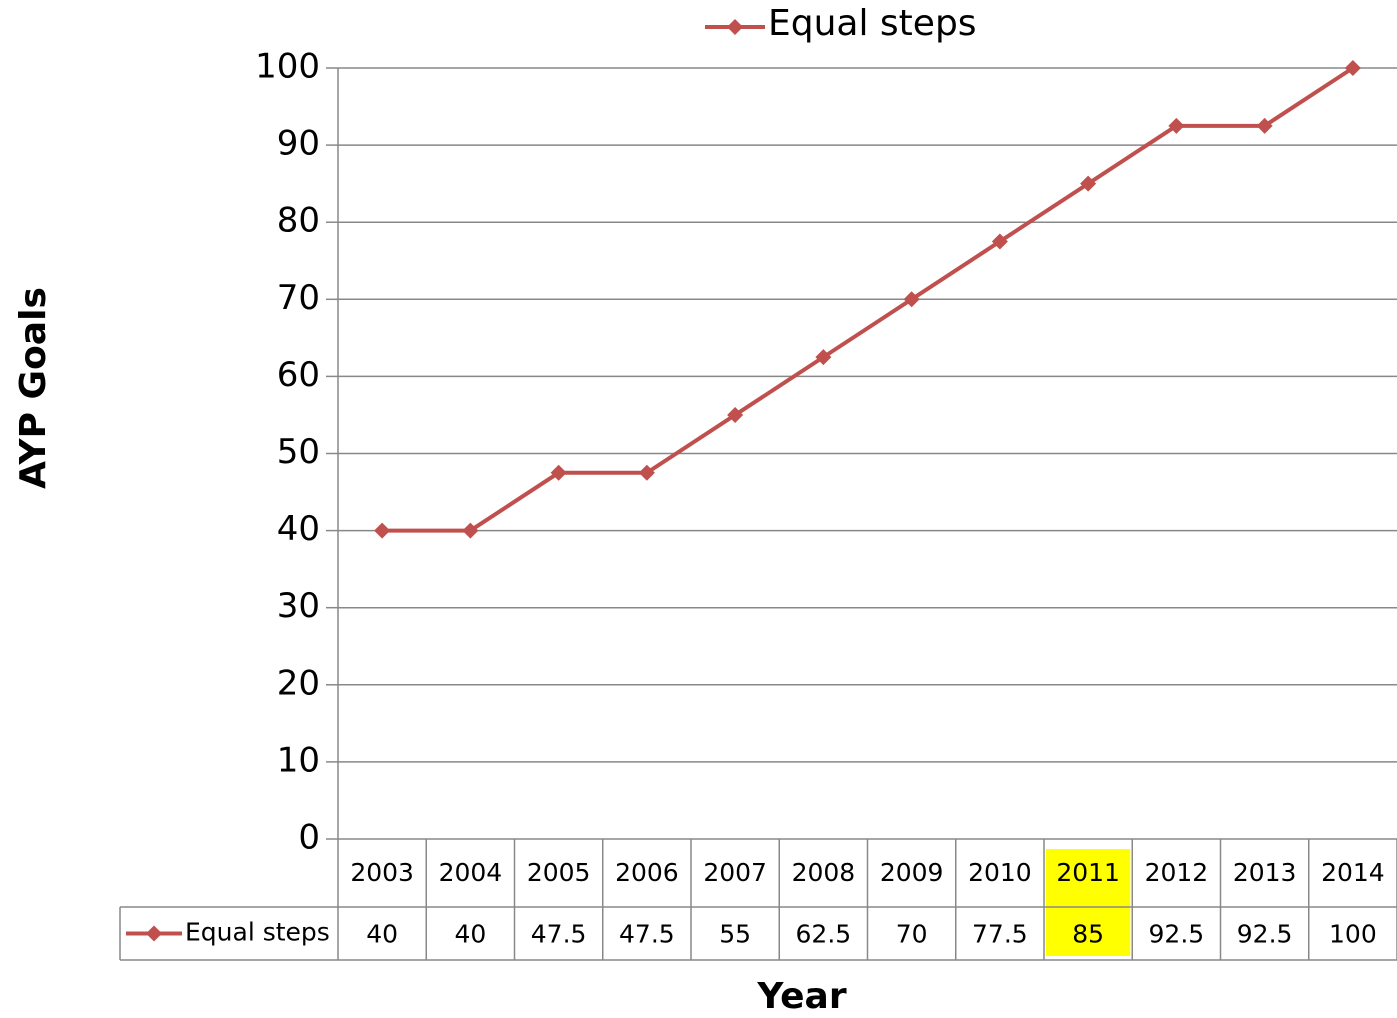  Describe the element at coordinates (647, 872) in the screenshot. I see `x-tick-label: 2006` at that location.